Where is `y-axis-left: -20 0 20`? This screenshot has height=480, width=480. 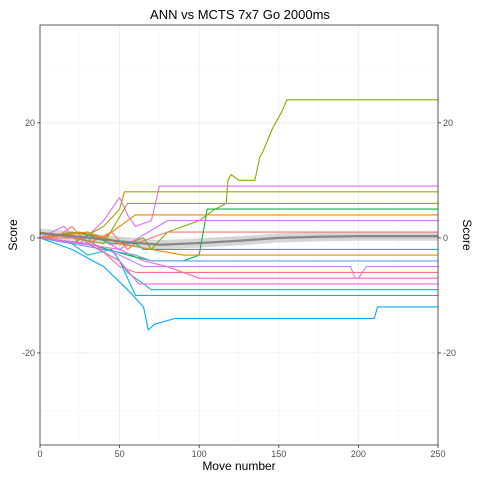 y-axis-left: -20 0 20 is located at coordinates (31, 238).